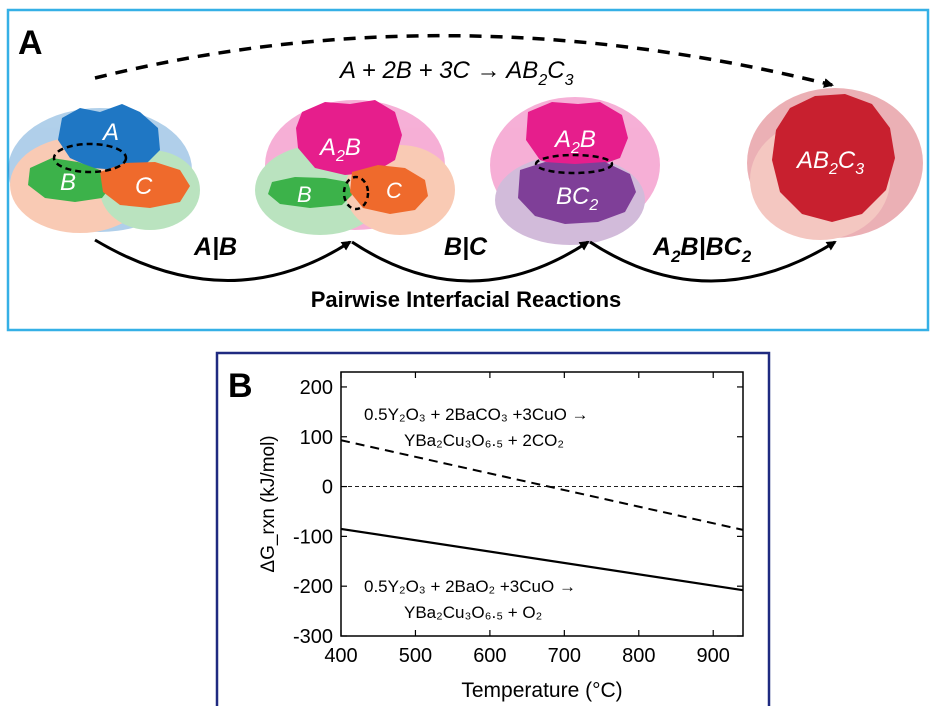 The image size is (932, 706). Describe the element at coordinates (394, 190) in the screenshot. I see `label-c-stage2: C` at that location.